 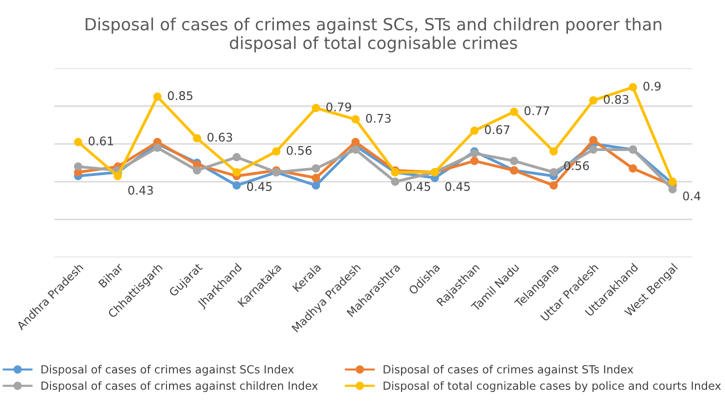 I want to click on data-label: 0.63, so click(x=220, y=137).